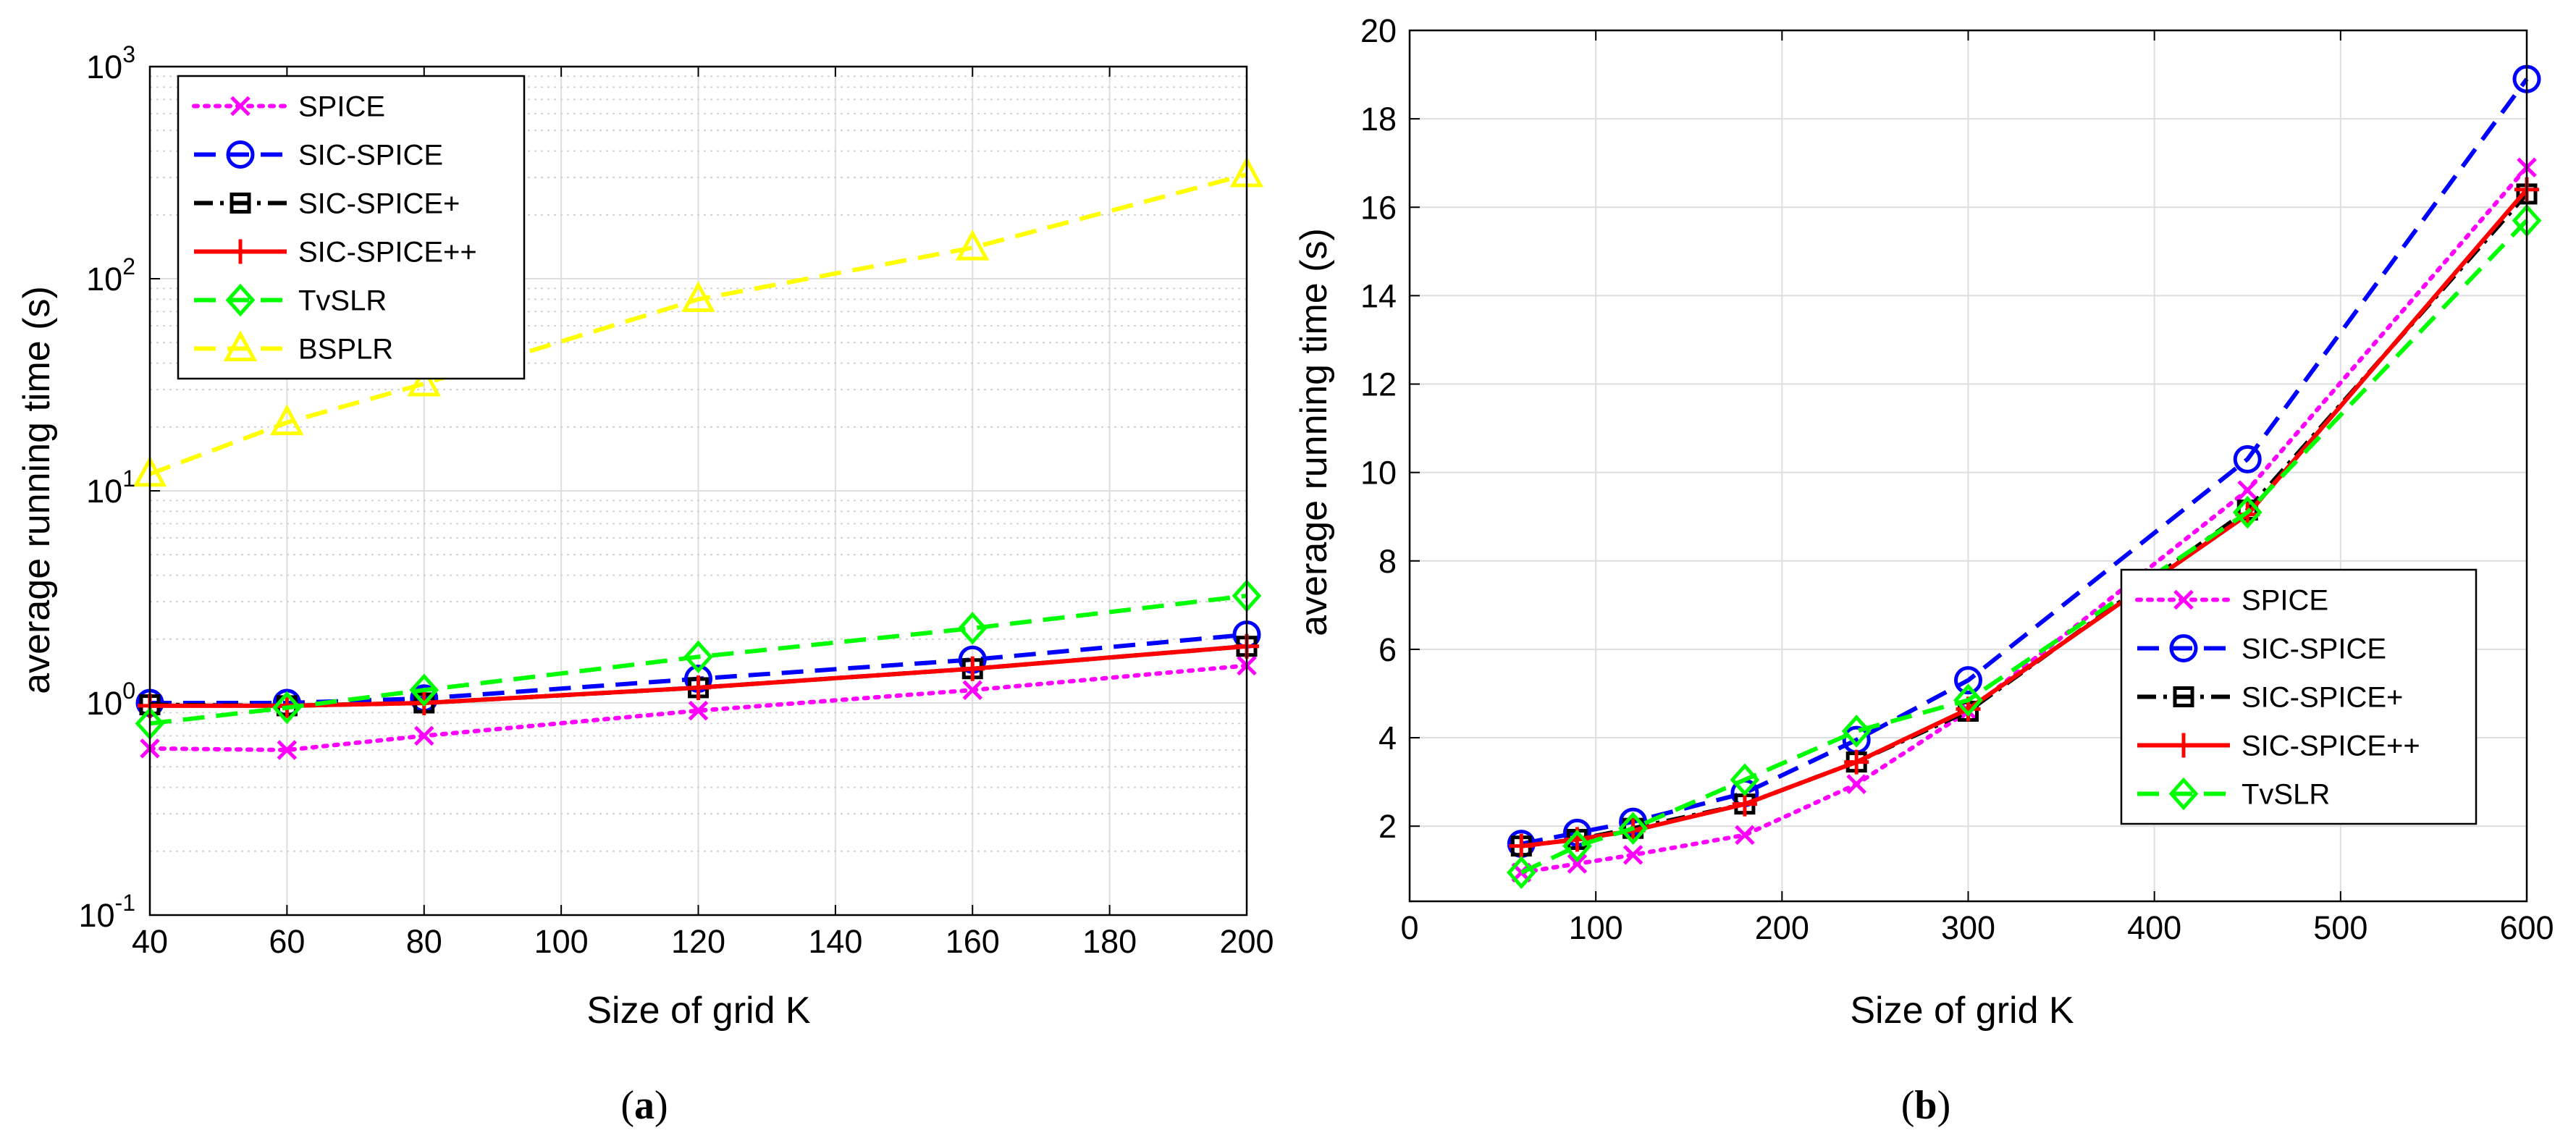 The height and width of the screenshot is (1146, 2576). I want to click on panel-a-xtick-label: 140, so click(835, 942).